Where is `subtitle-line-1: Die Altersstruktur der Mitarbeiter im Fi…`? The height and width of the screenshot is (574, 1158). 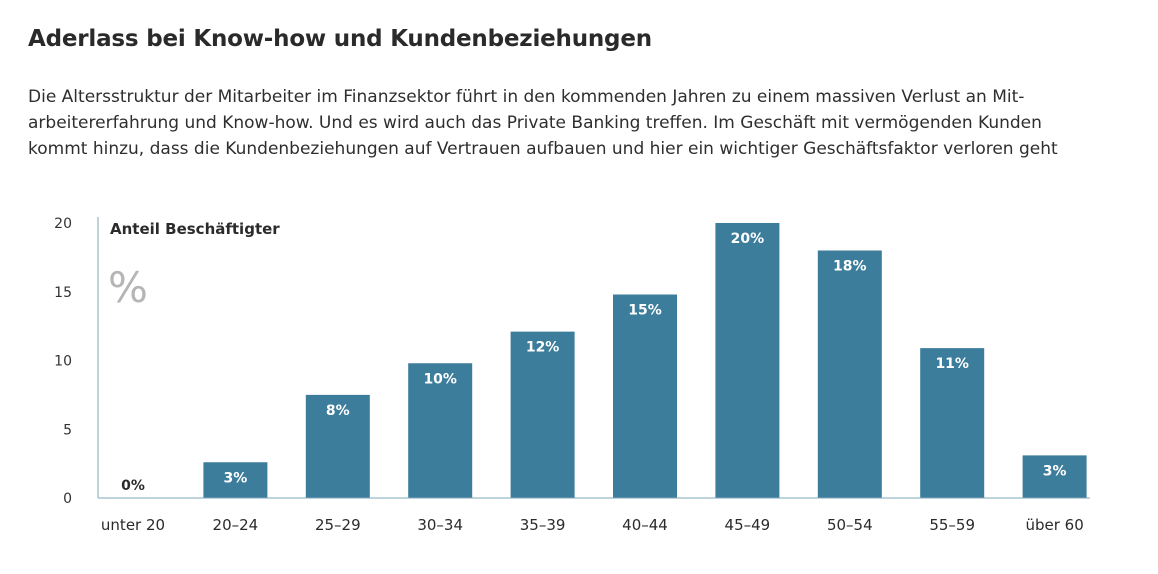
subtitle-line-1: Die Altersstruktur der Mitarbeiter im Fi… is located at coordinates (526, 97).